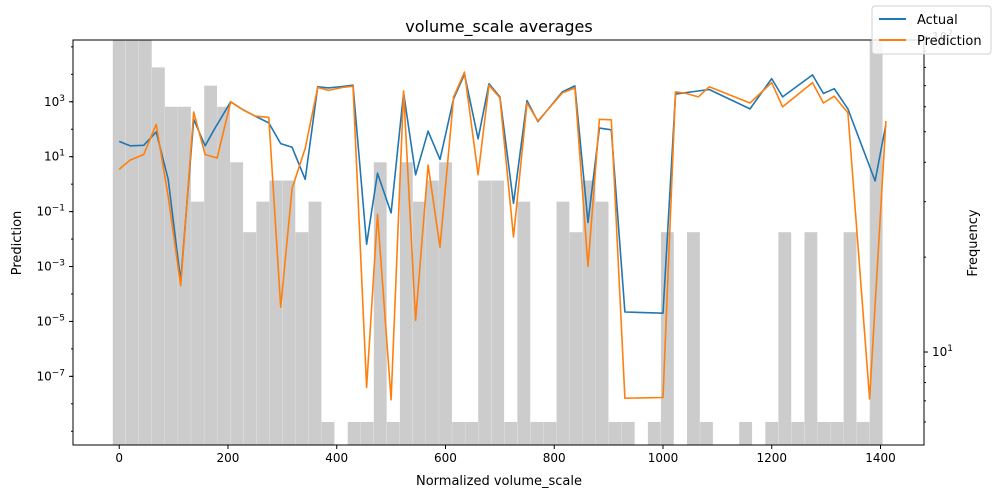 The width and height of the screenshot is (998, 498). What do you see at coordinates (937, 20) in the screenshot?
I see `legend-label-actual: Actual` at bounding box center [937, 20].